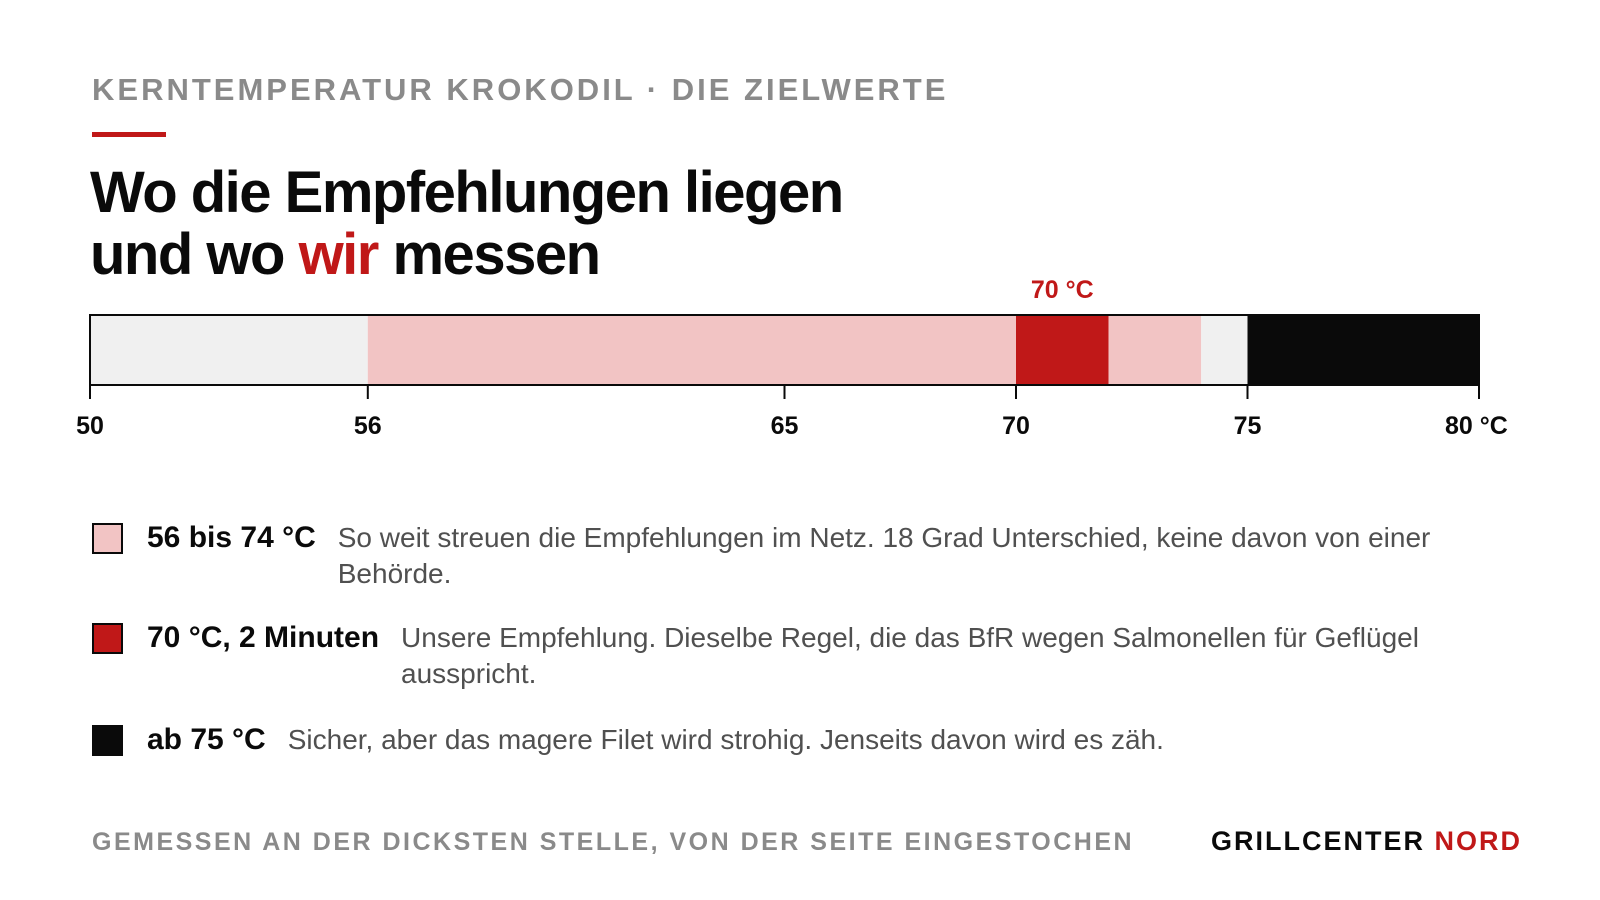 The height and width of the screenshot is (900, 1600). I want to click on tick-label-56: 56, so click(368, 426).